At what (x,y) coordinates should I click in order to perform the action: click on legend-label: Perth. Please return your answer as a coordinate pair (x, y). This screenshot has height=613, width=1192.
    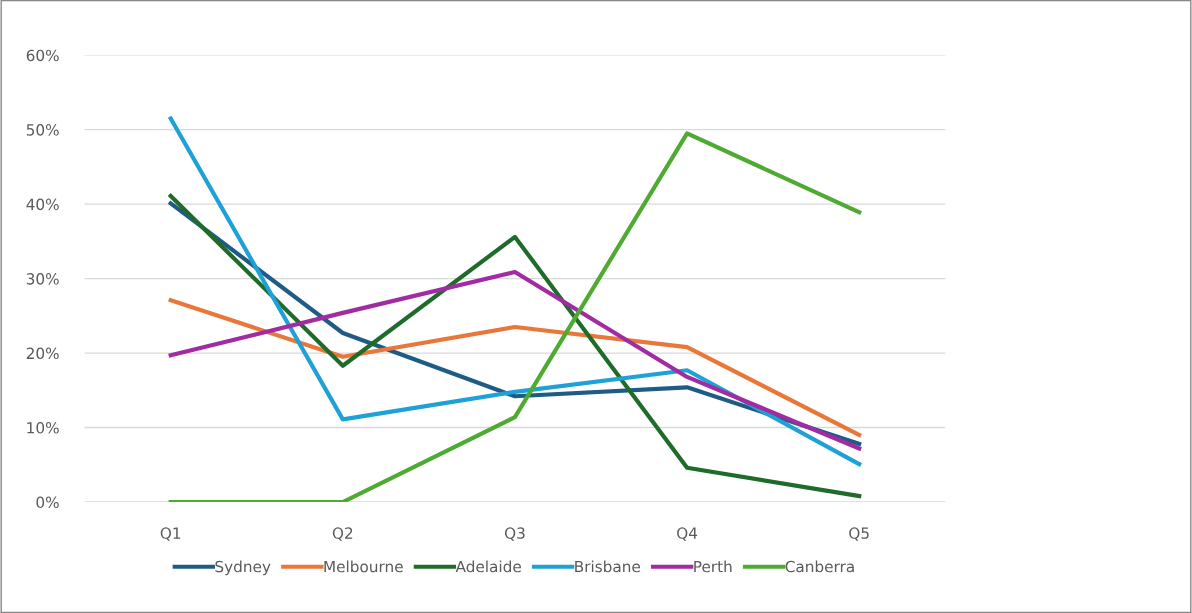
    Looking at the image, I should click on (713, 566).